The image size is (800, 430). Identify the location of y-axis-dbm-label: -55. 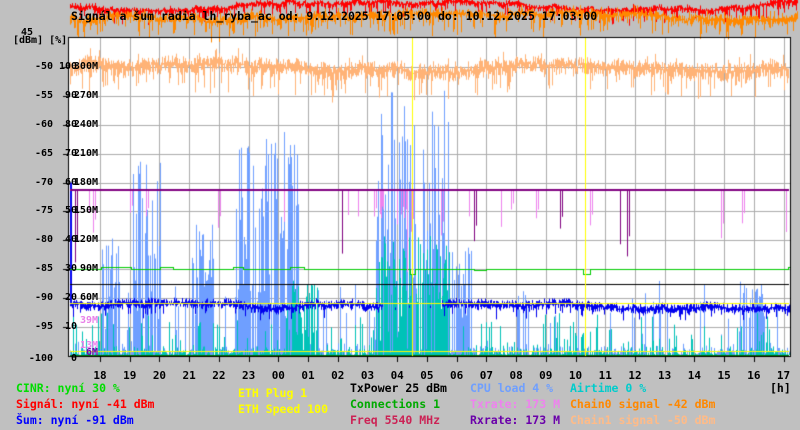
(43, 95).